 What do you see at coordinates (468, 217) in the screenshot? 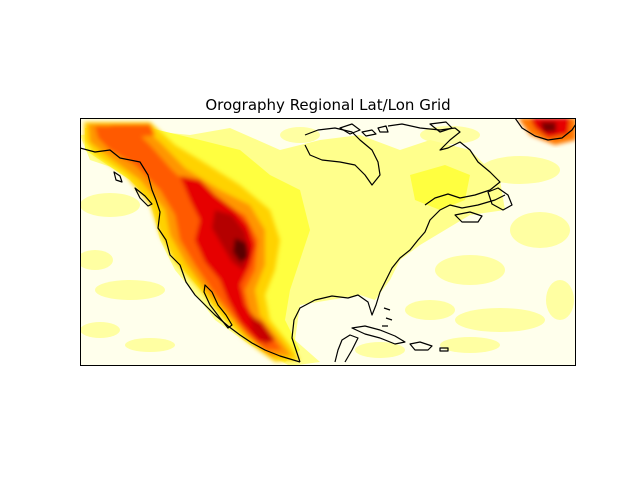
I see `coastline-nova-scotia` at bounding box center [468, 217].